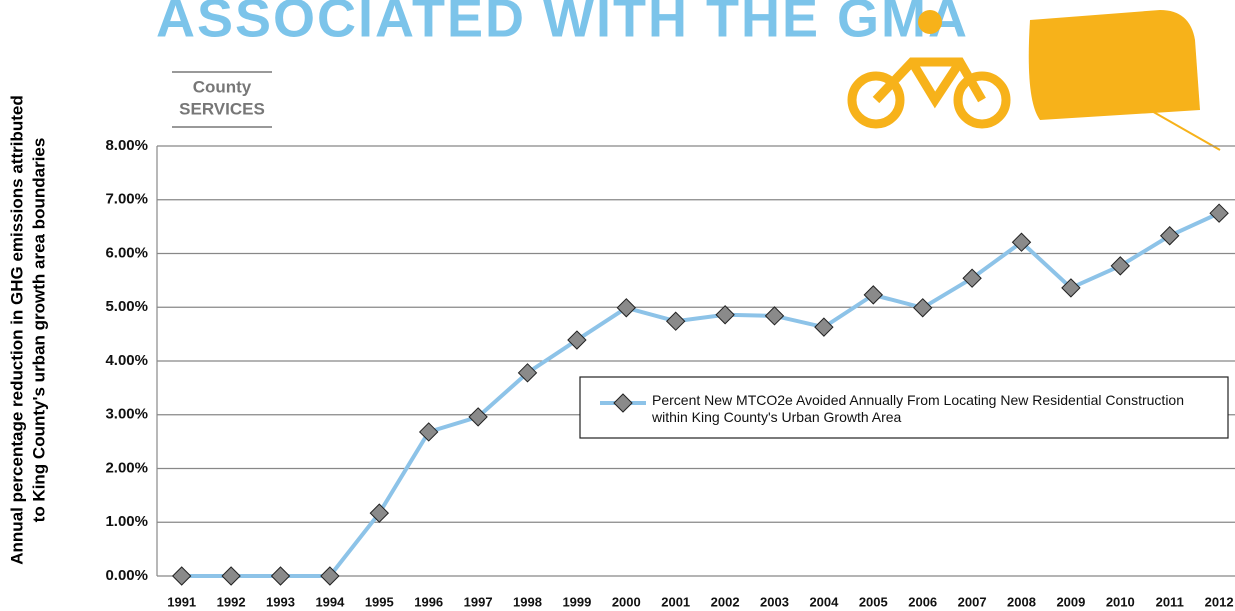 The image size is (1235, 611). Describe the element at coordinates (379, 601) in the screenshot. I see `x-tick-label: 1995` at that location.